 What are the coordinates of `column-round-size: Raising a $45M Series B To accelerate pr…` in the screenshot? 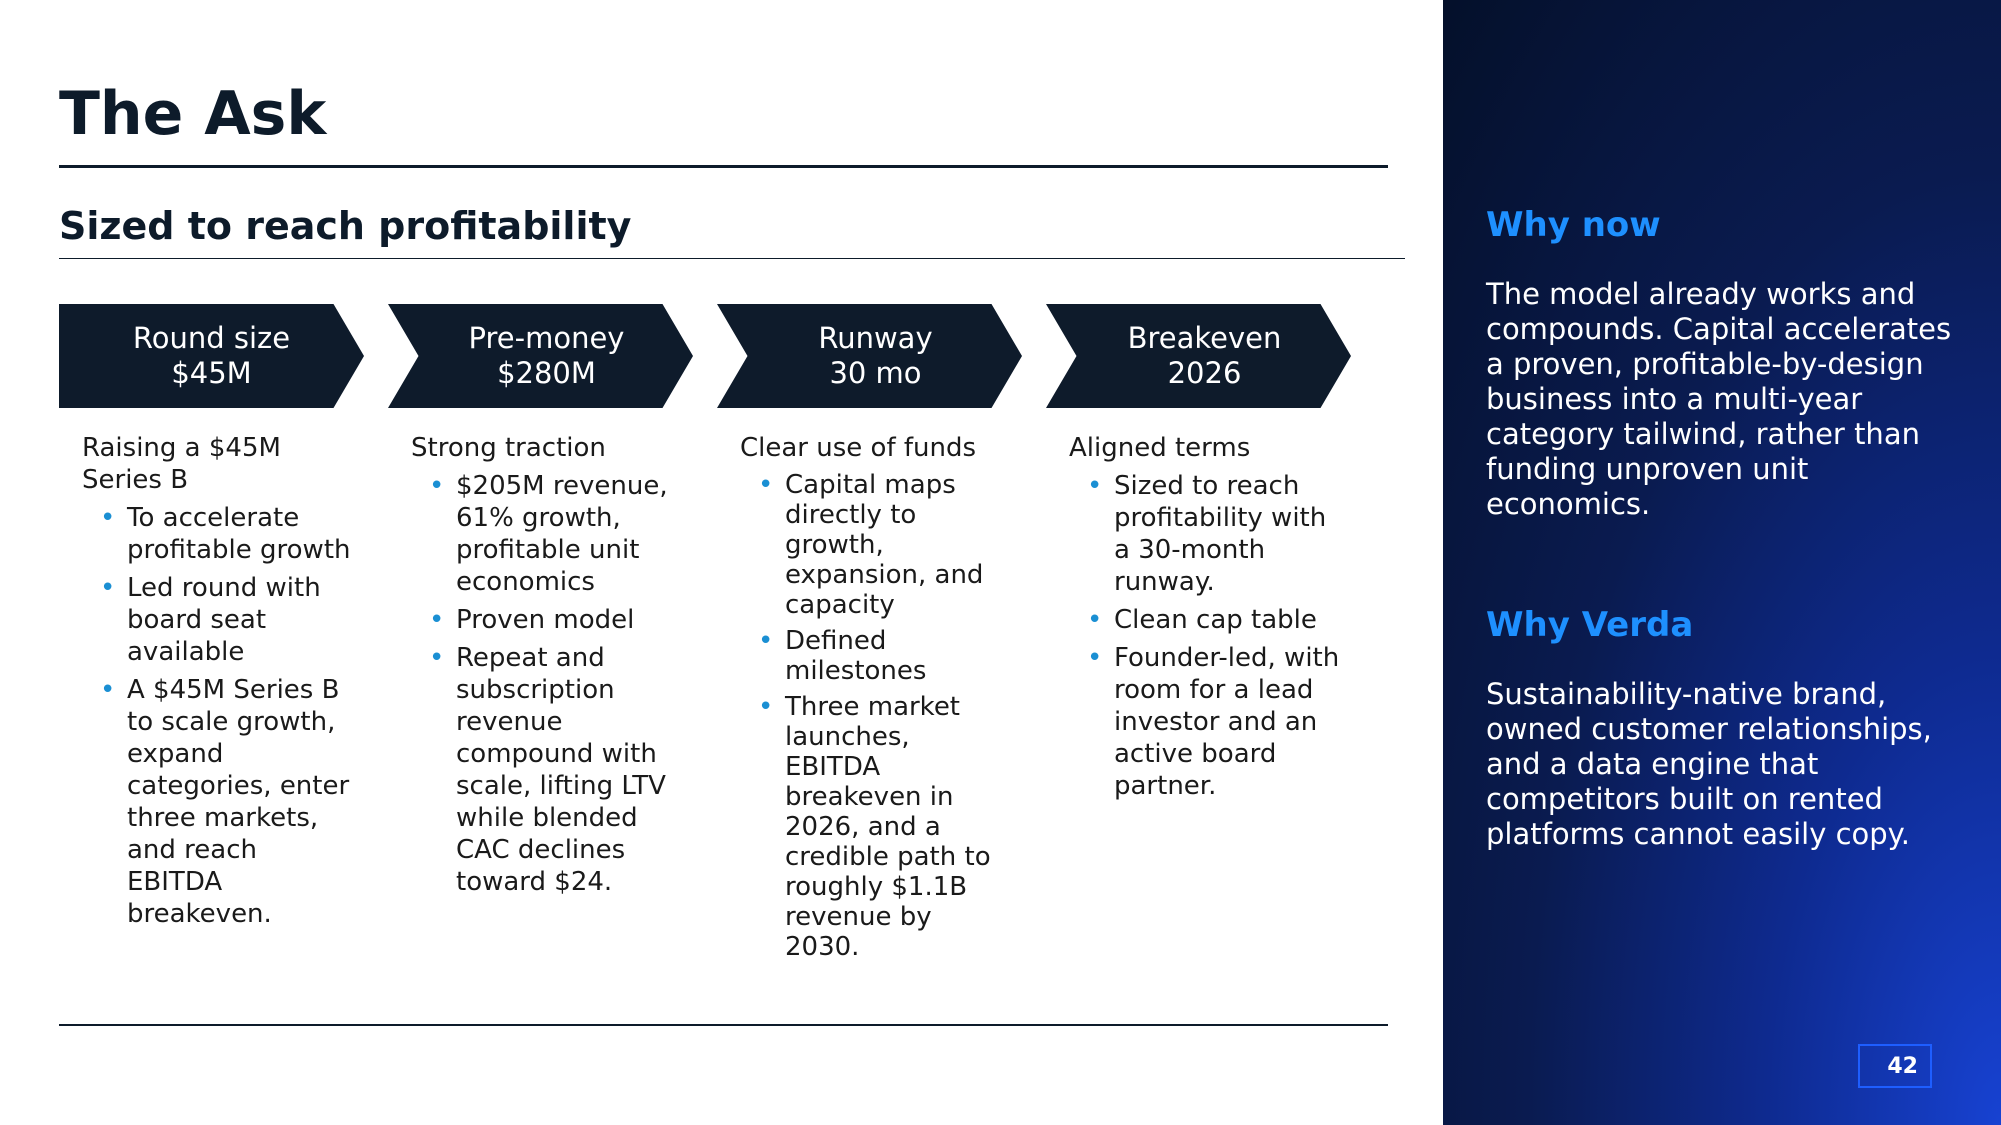 It's located at (218, 684).